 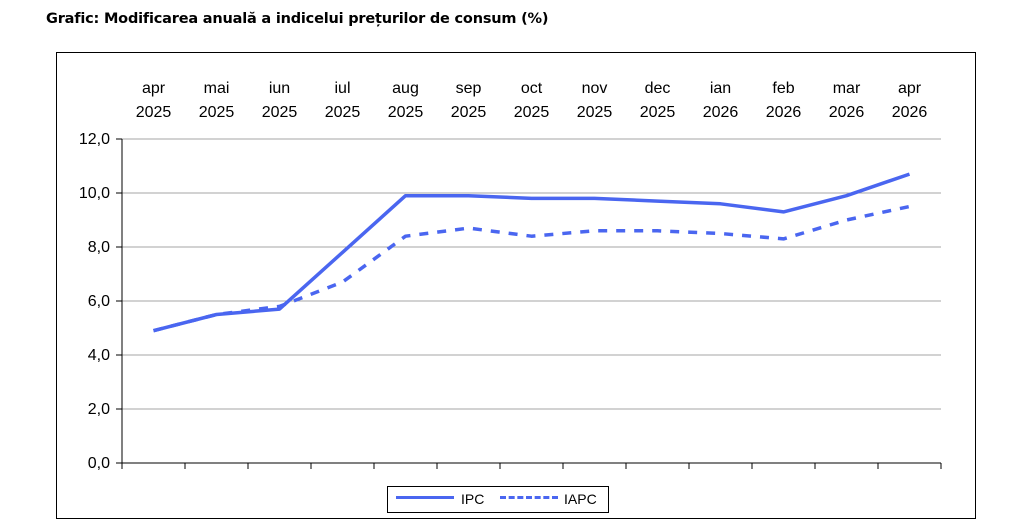 I want to click on legend-iapc-line, so click(x=529, y=497).